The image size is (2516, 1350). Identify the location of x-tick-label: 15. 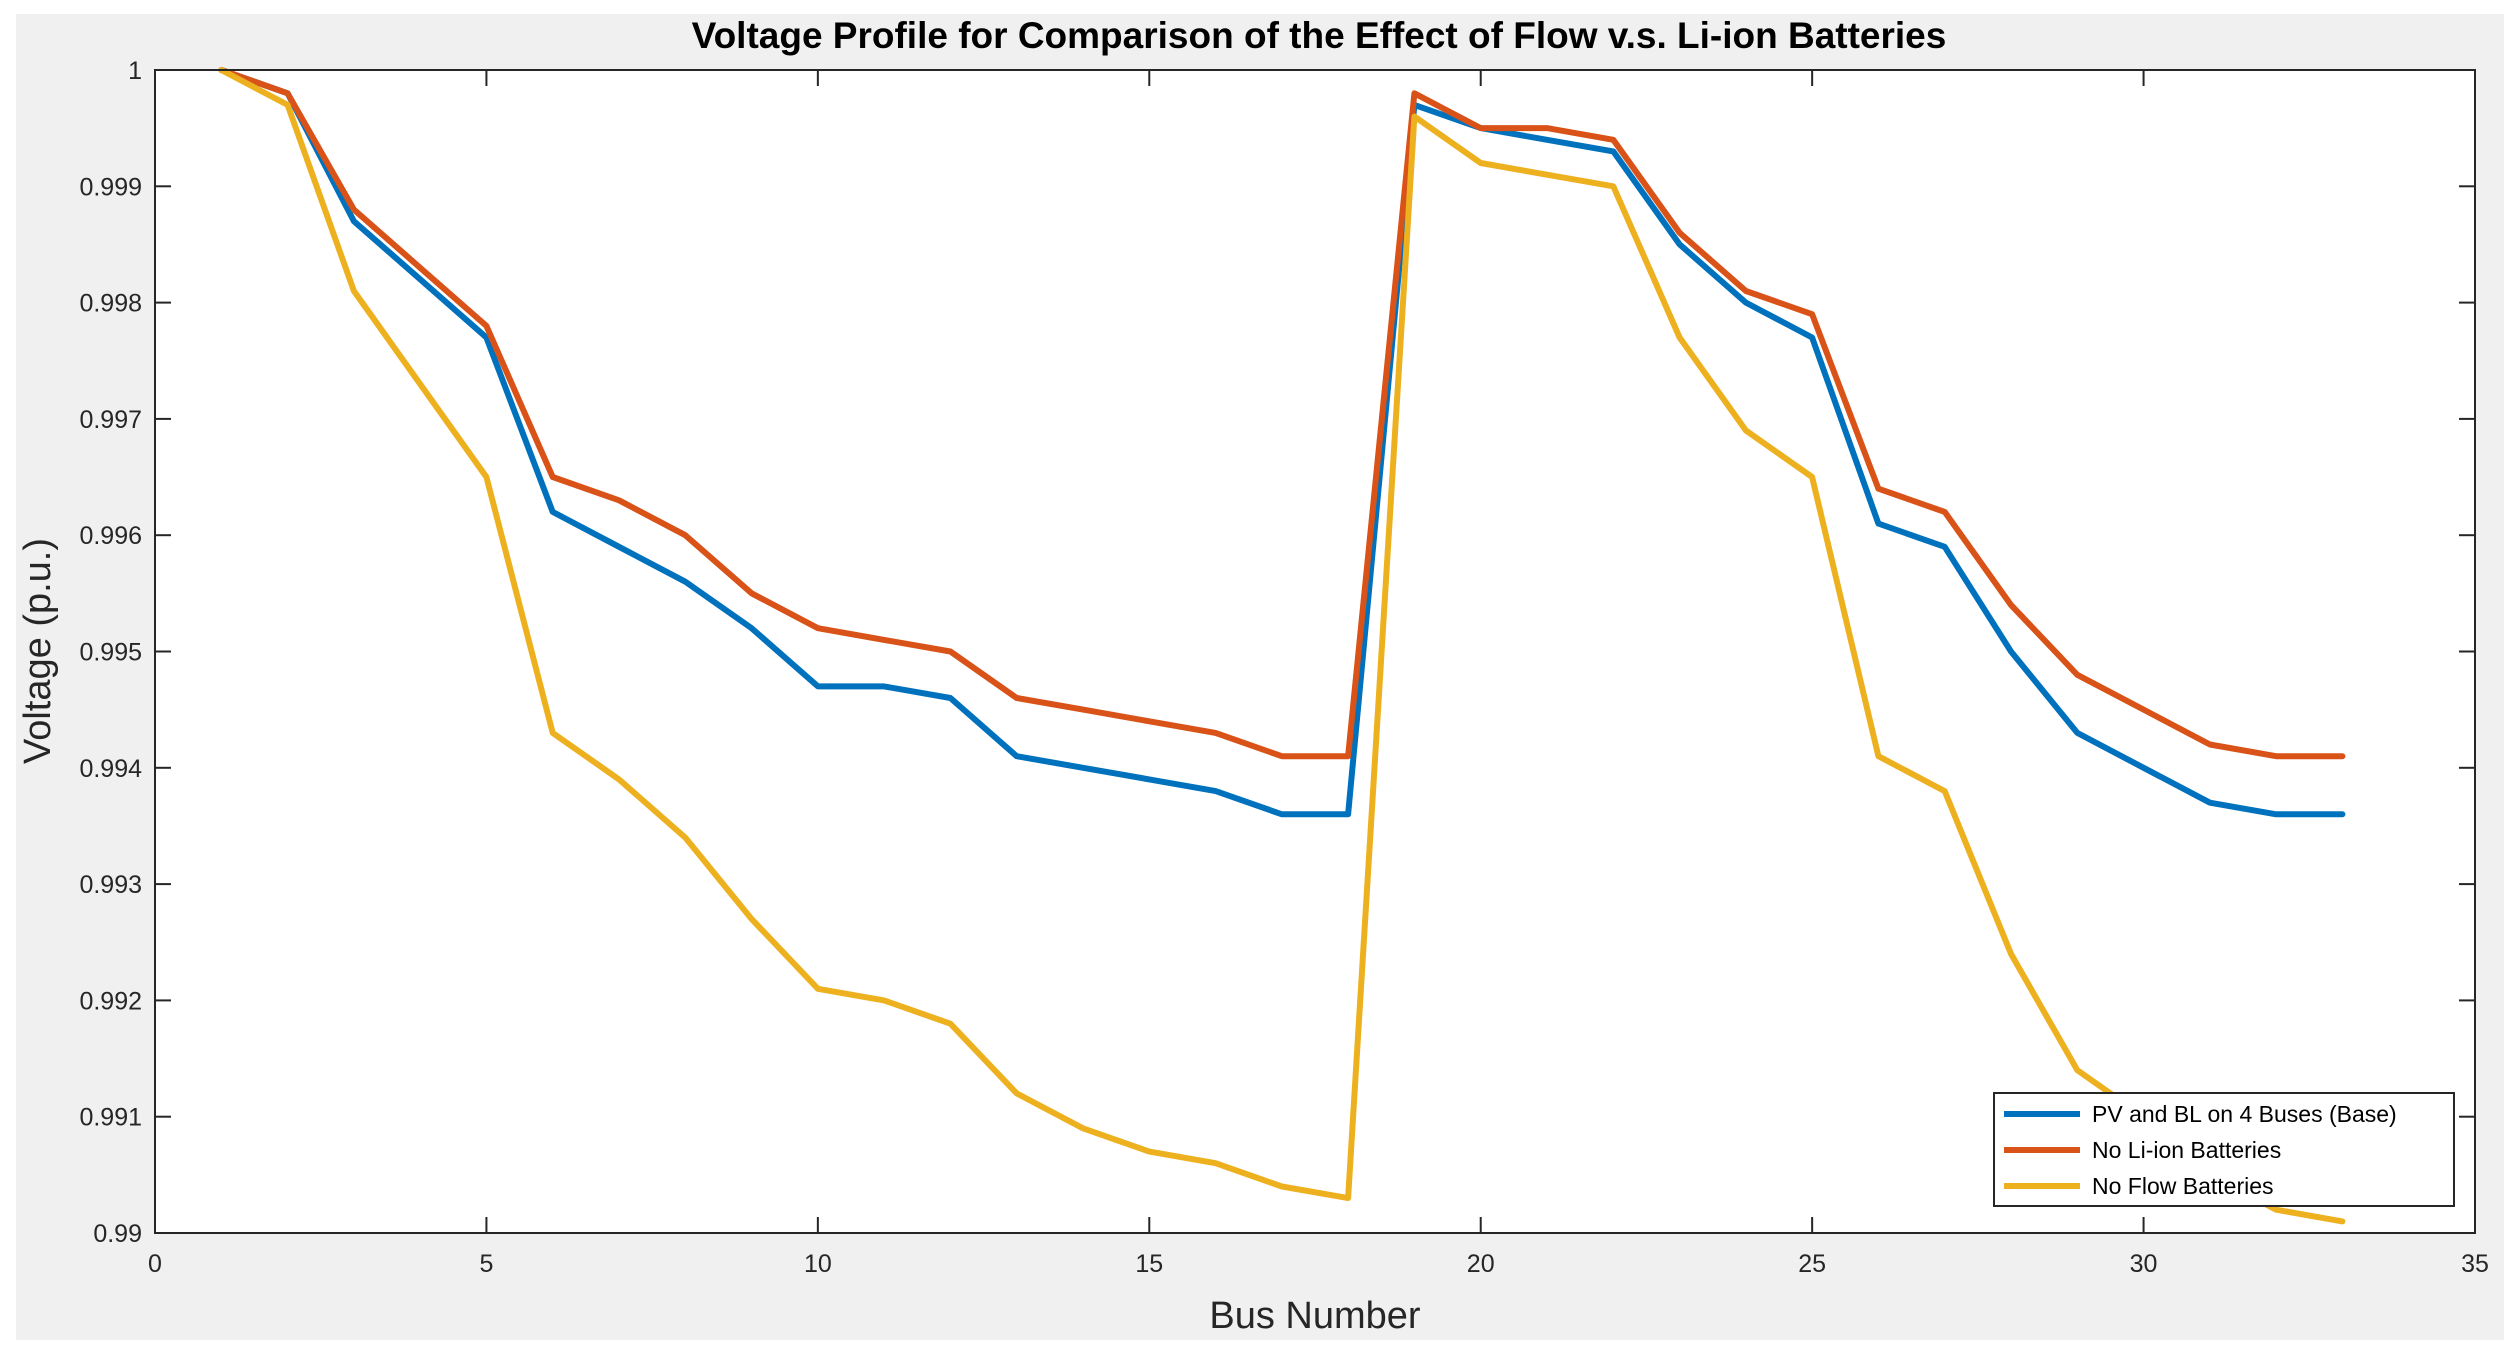
(1149, 1264).